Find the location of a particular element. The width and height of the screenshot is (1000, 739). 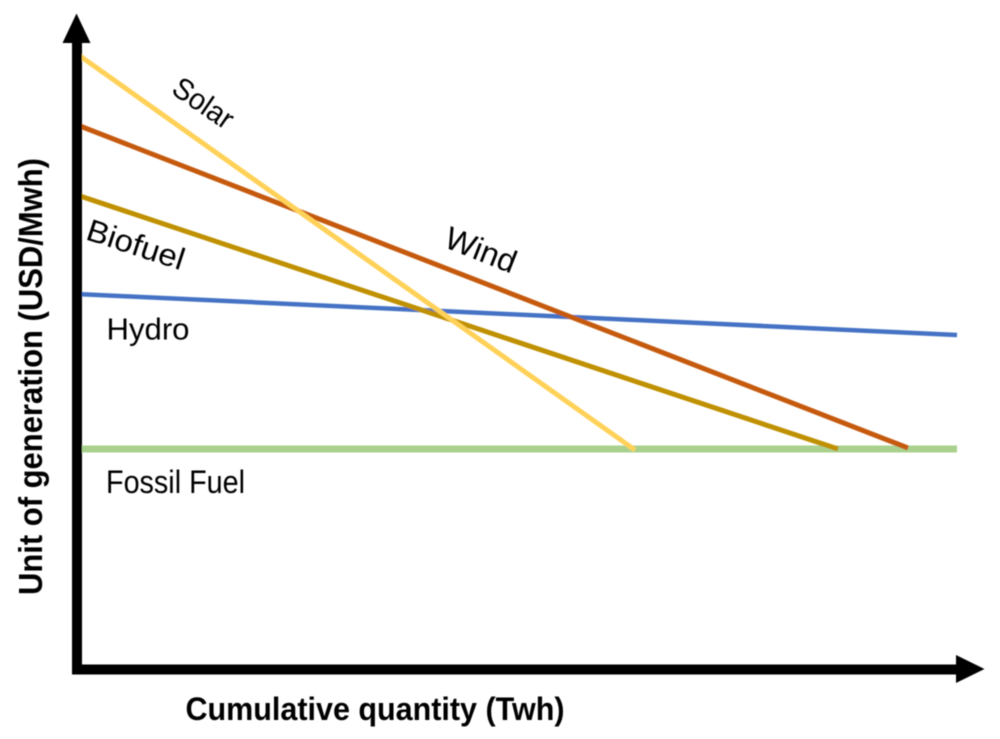

svg-text: Hydro is located at coordinates (148, 329).